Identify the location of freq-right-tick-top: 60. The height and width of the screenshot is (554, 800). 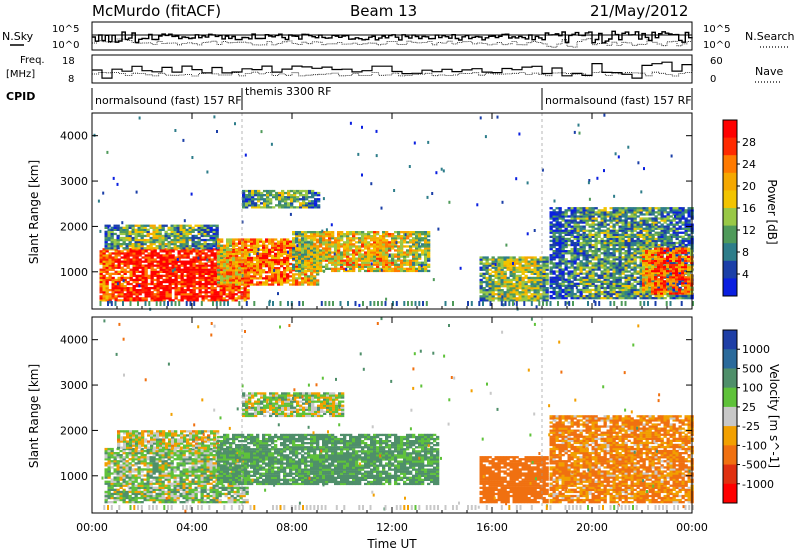
(716, 61).